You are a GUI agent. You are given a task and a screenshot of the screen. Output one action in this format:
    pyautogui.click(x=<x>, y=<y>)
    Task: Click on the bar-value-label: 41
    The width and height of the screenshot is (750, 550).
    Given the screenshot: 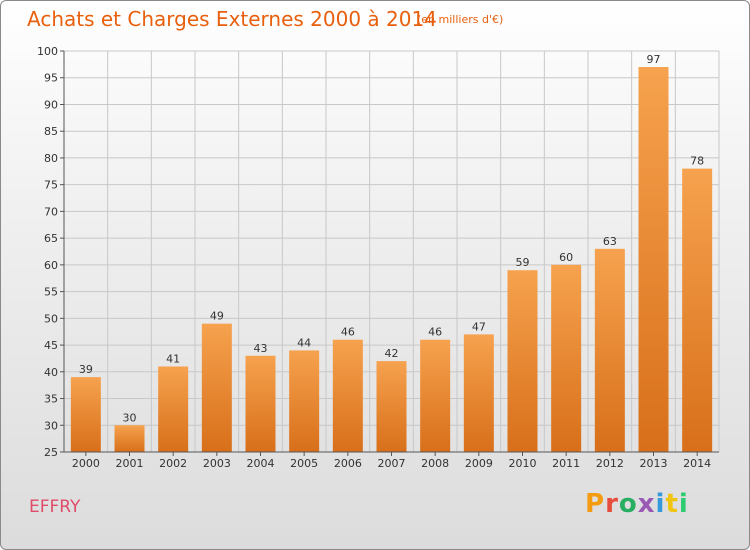 What is the action you would take?
    pyautogui.click(x=173, y=358)
    